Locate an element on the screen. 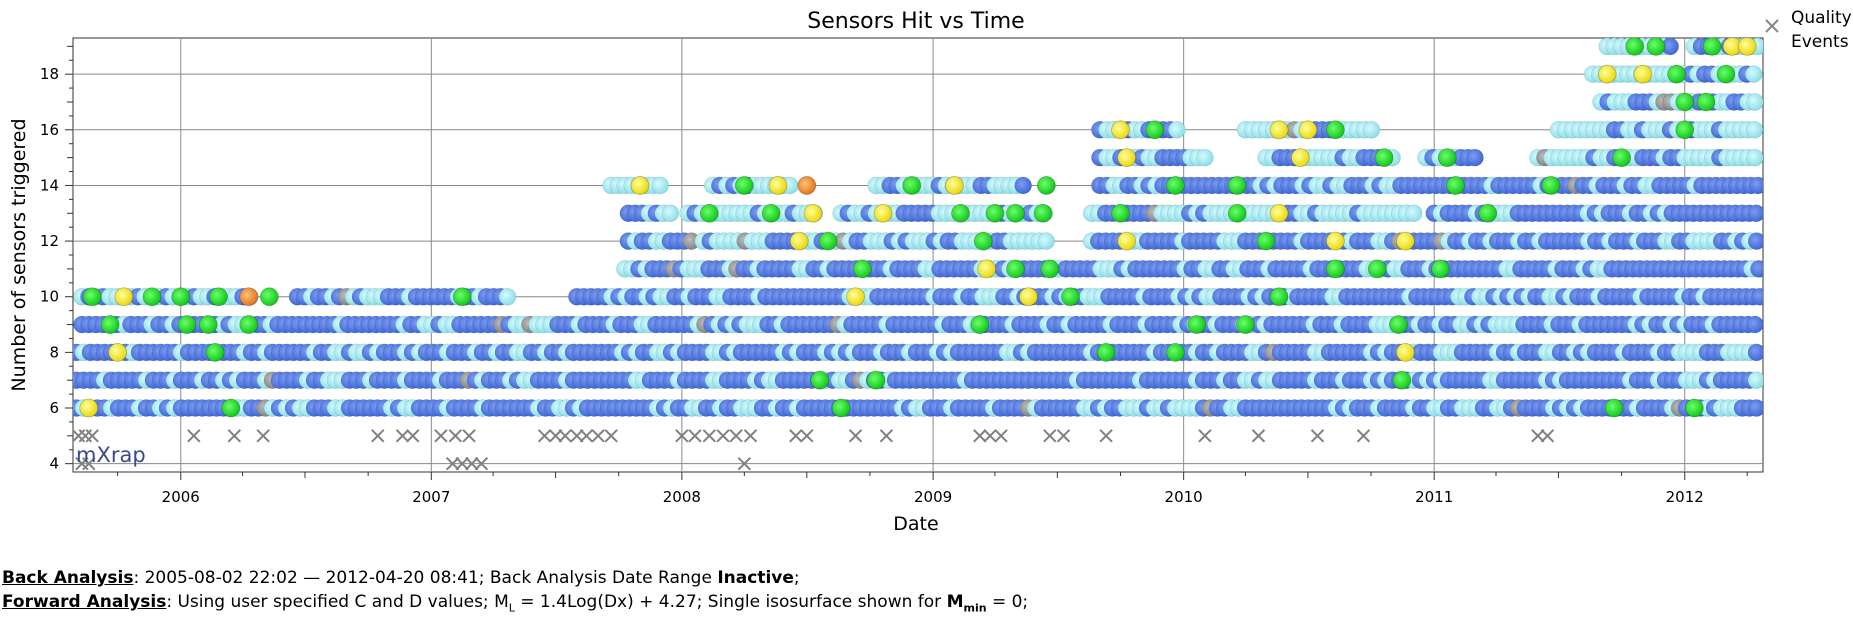  x-tick-label: 2009 is located at coordinates (933, 497).